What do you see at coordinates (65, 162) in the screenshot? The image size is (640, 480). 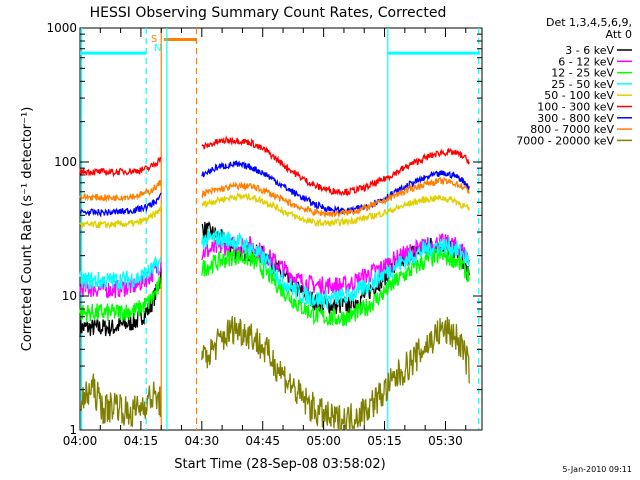 I see `y-tick-label: 100` at bounding box center [65, 162].